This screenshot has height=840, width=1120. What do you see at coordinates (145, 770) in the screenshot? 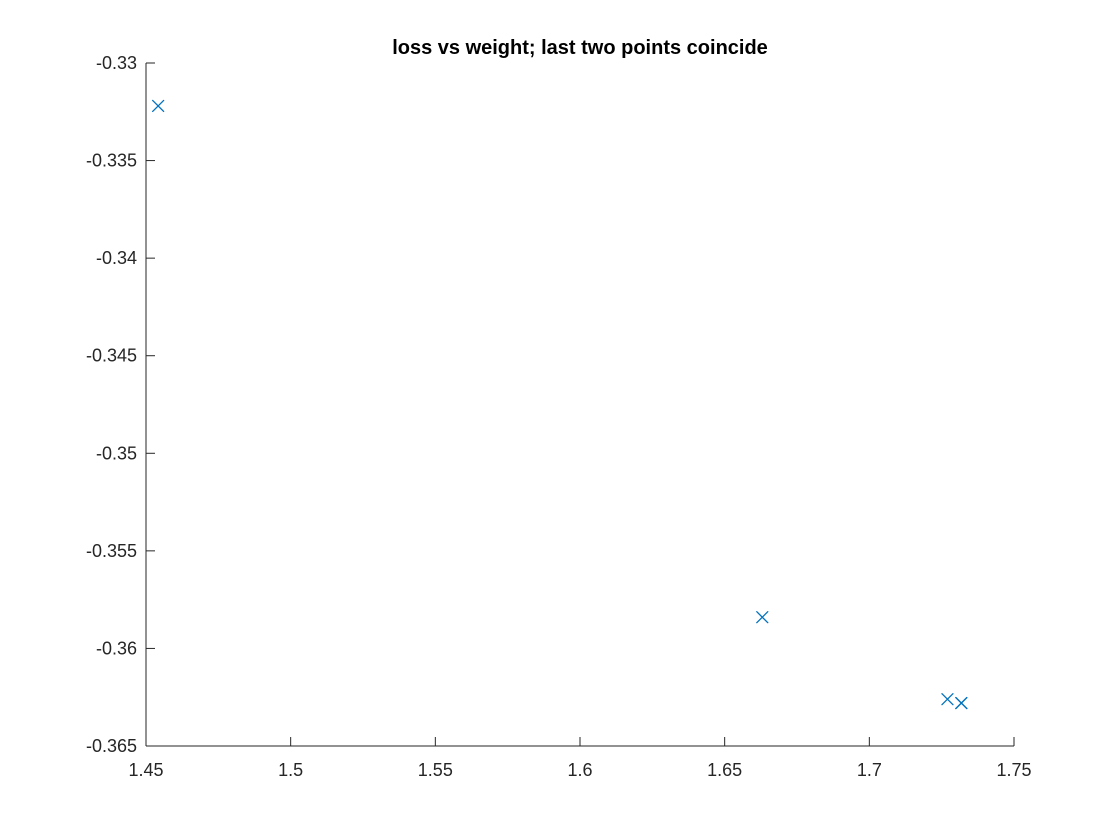
I see `x-tick-label: 1.45` at bounding box center [145, 770].